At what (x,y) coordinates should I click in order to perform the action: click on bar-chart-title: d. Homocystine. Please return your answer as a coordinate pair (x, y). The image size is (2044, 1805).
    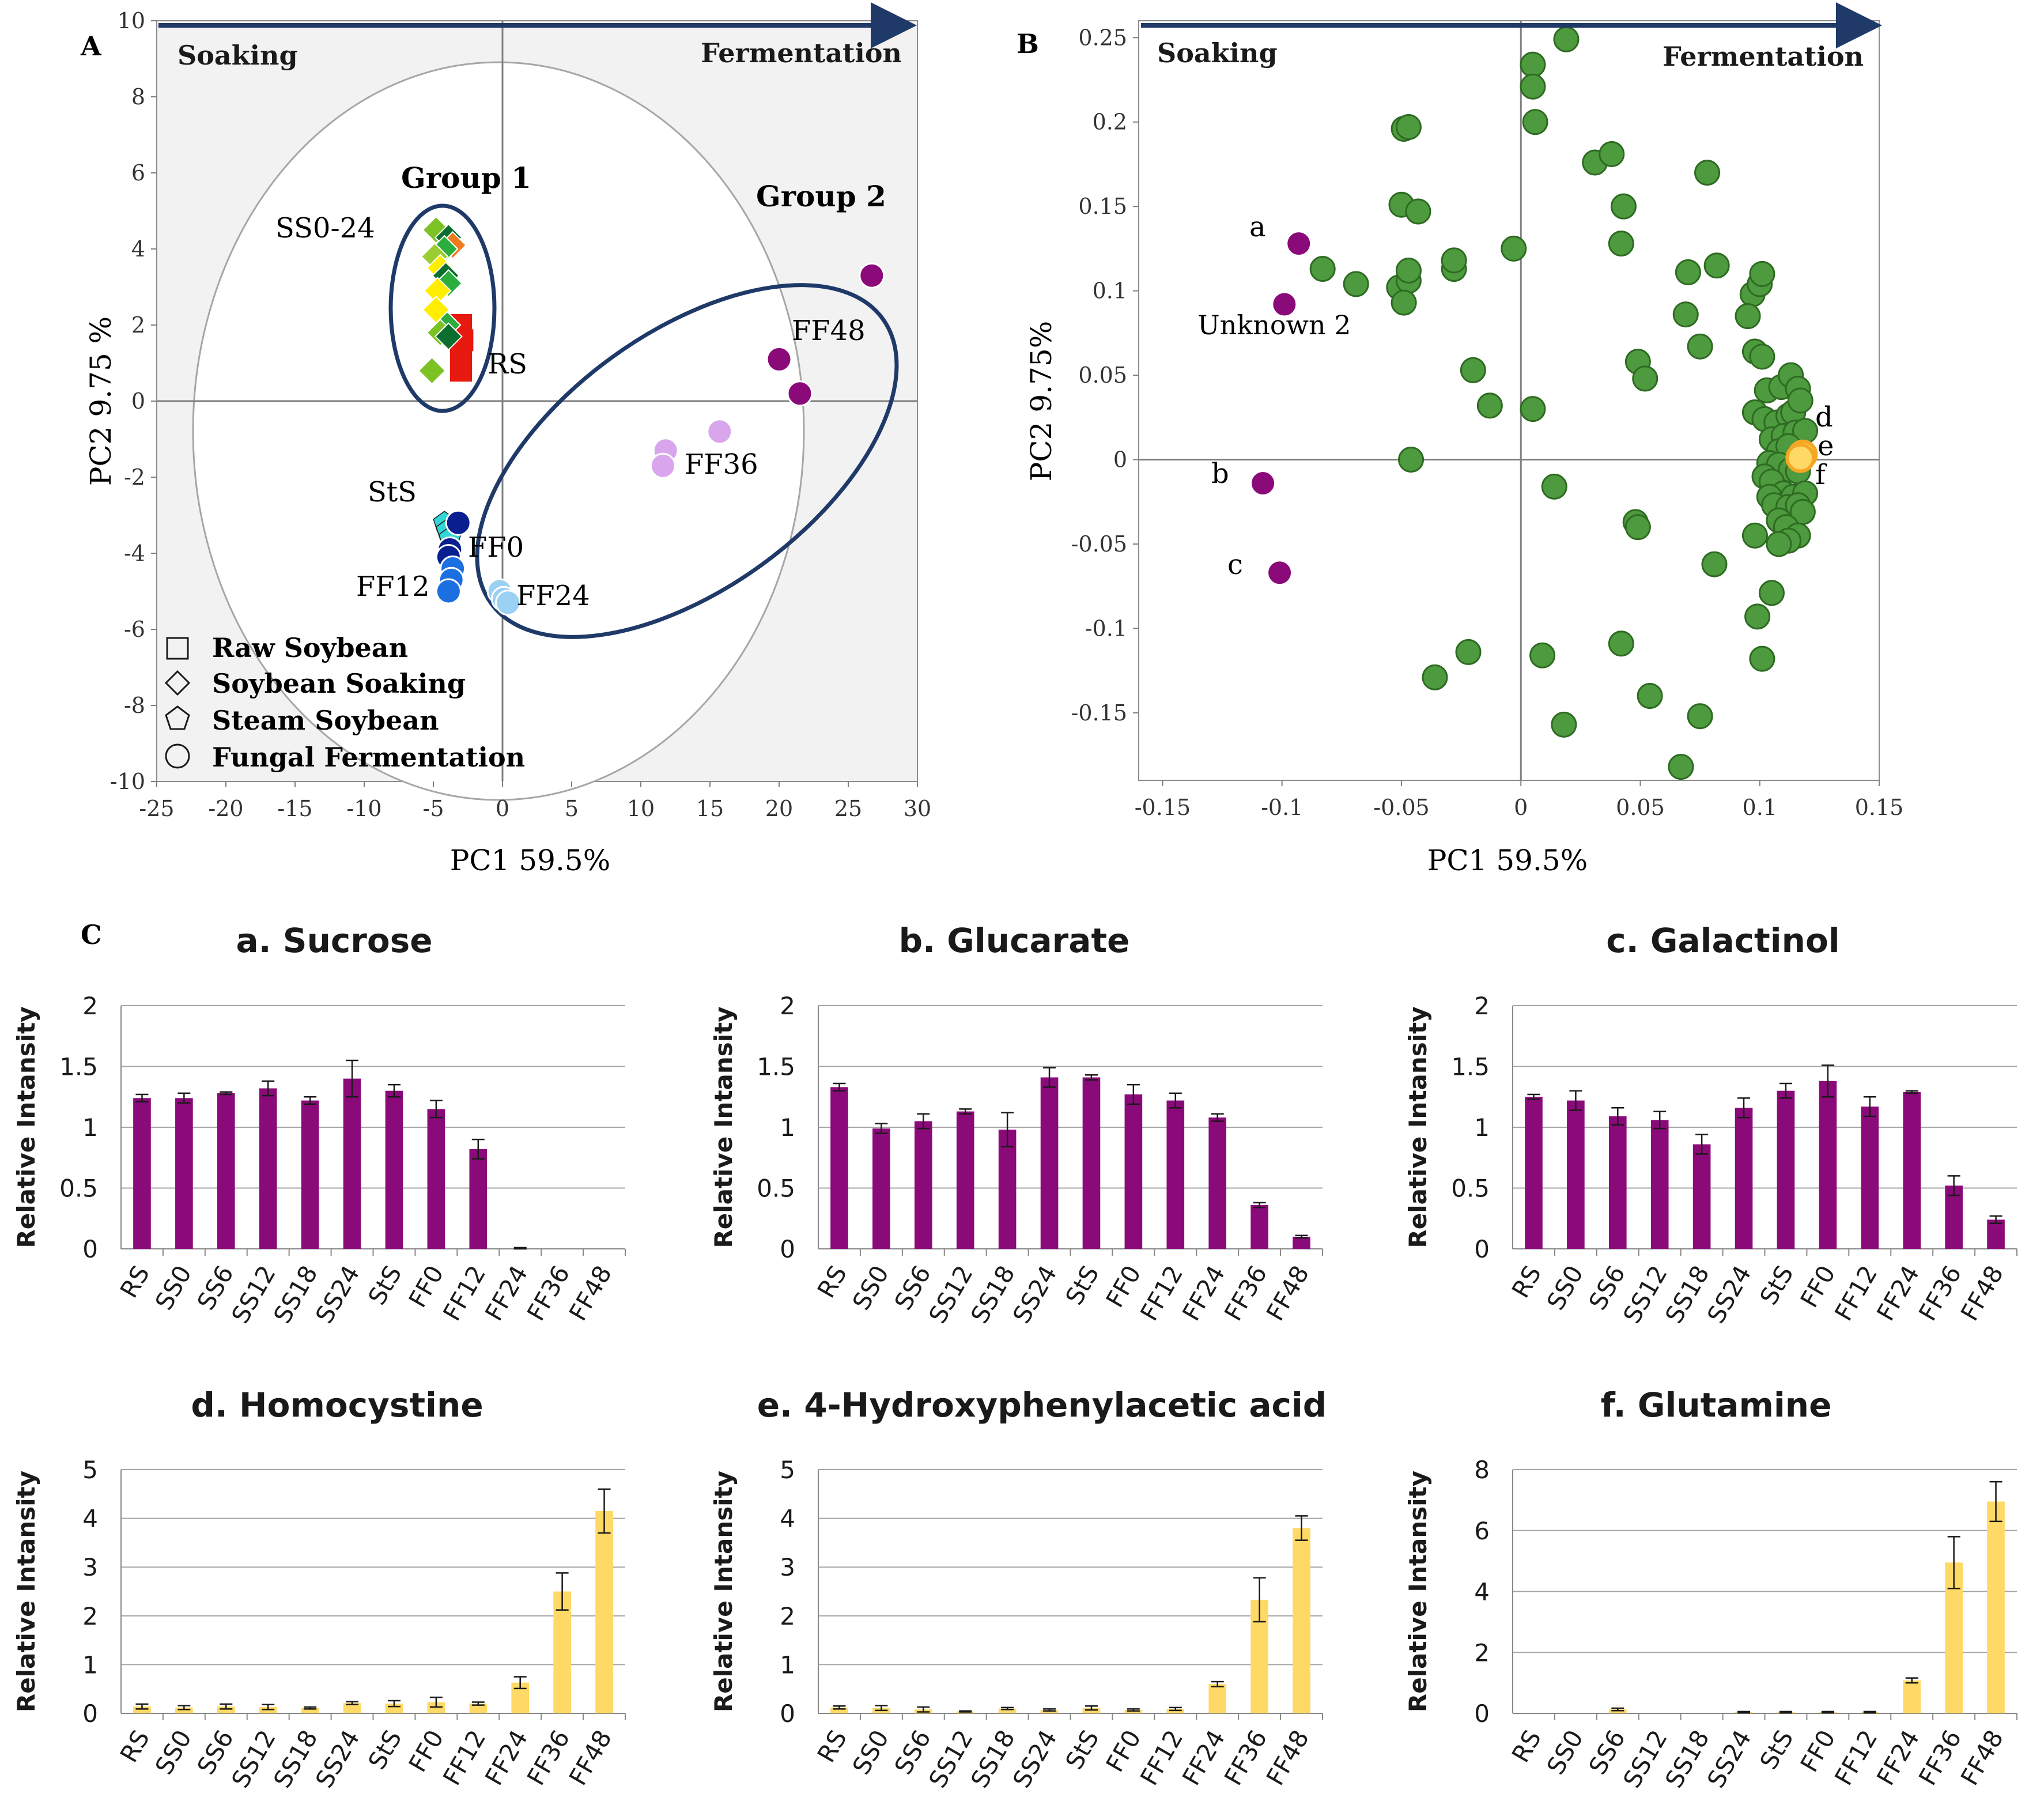
    Looking at the image, I should click on (337, 1405).